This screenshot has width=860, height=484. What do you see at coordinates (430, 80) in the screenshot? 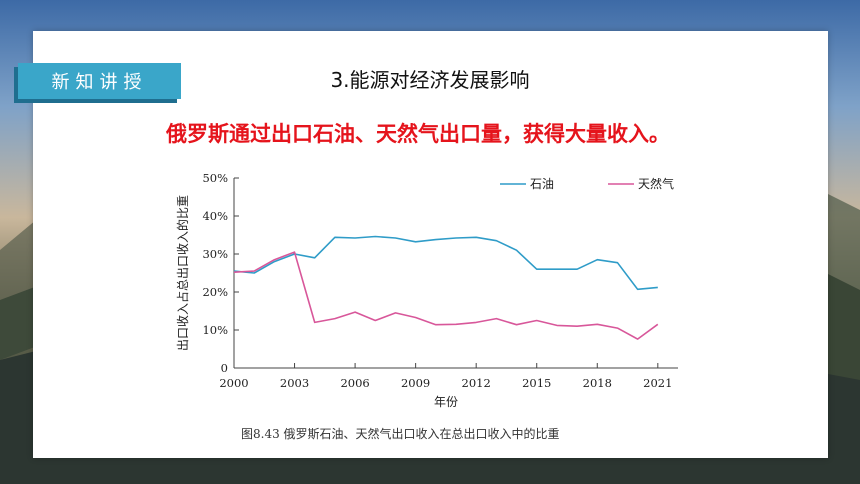
I see `slide-title: 3.能源对经济发展影响` at bounding box center [430, 80].